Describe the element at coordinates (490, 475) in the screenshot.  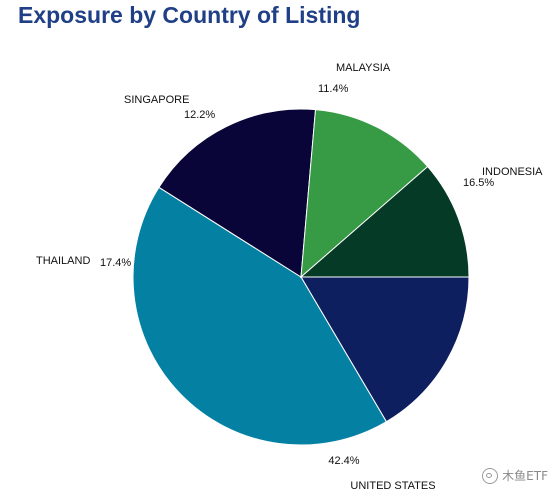
I see `wechat-icon` at that location.